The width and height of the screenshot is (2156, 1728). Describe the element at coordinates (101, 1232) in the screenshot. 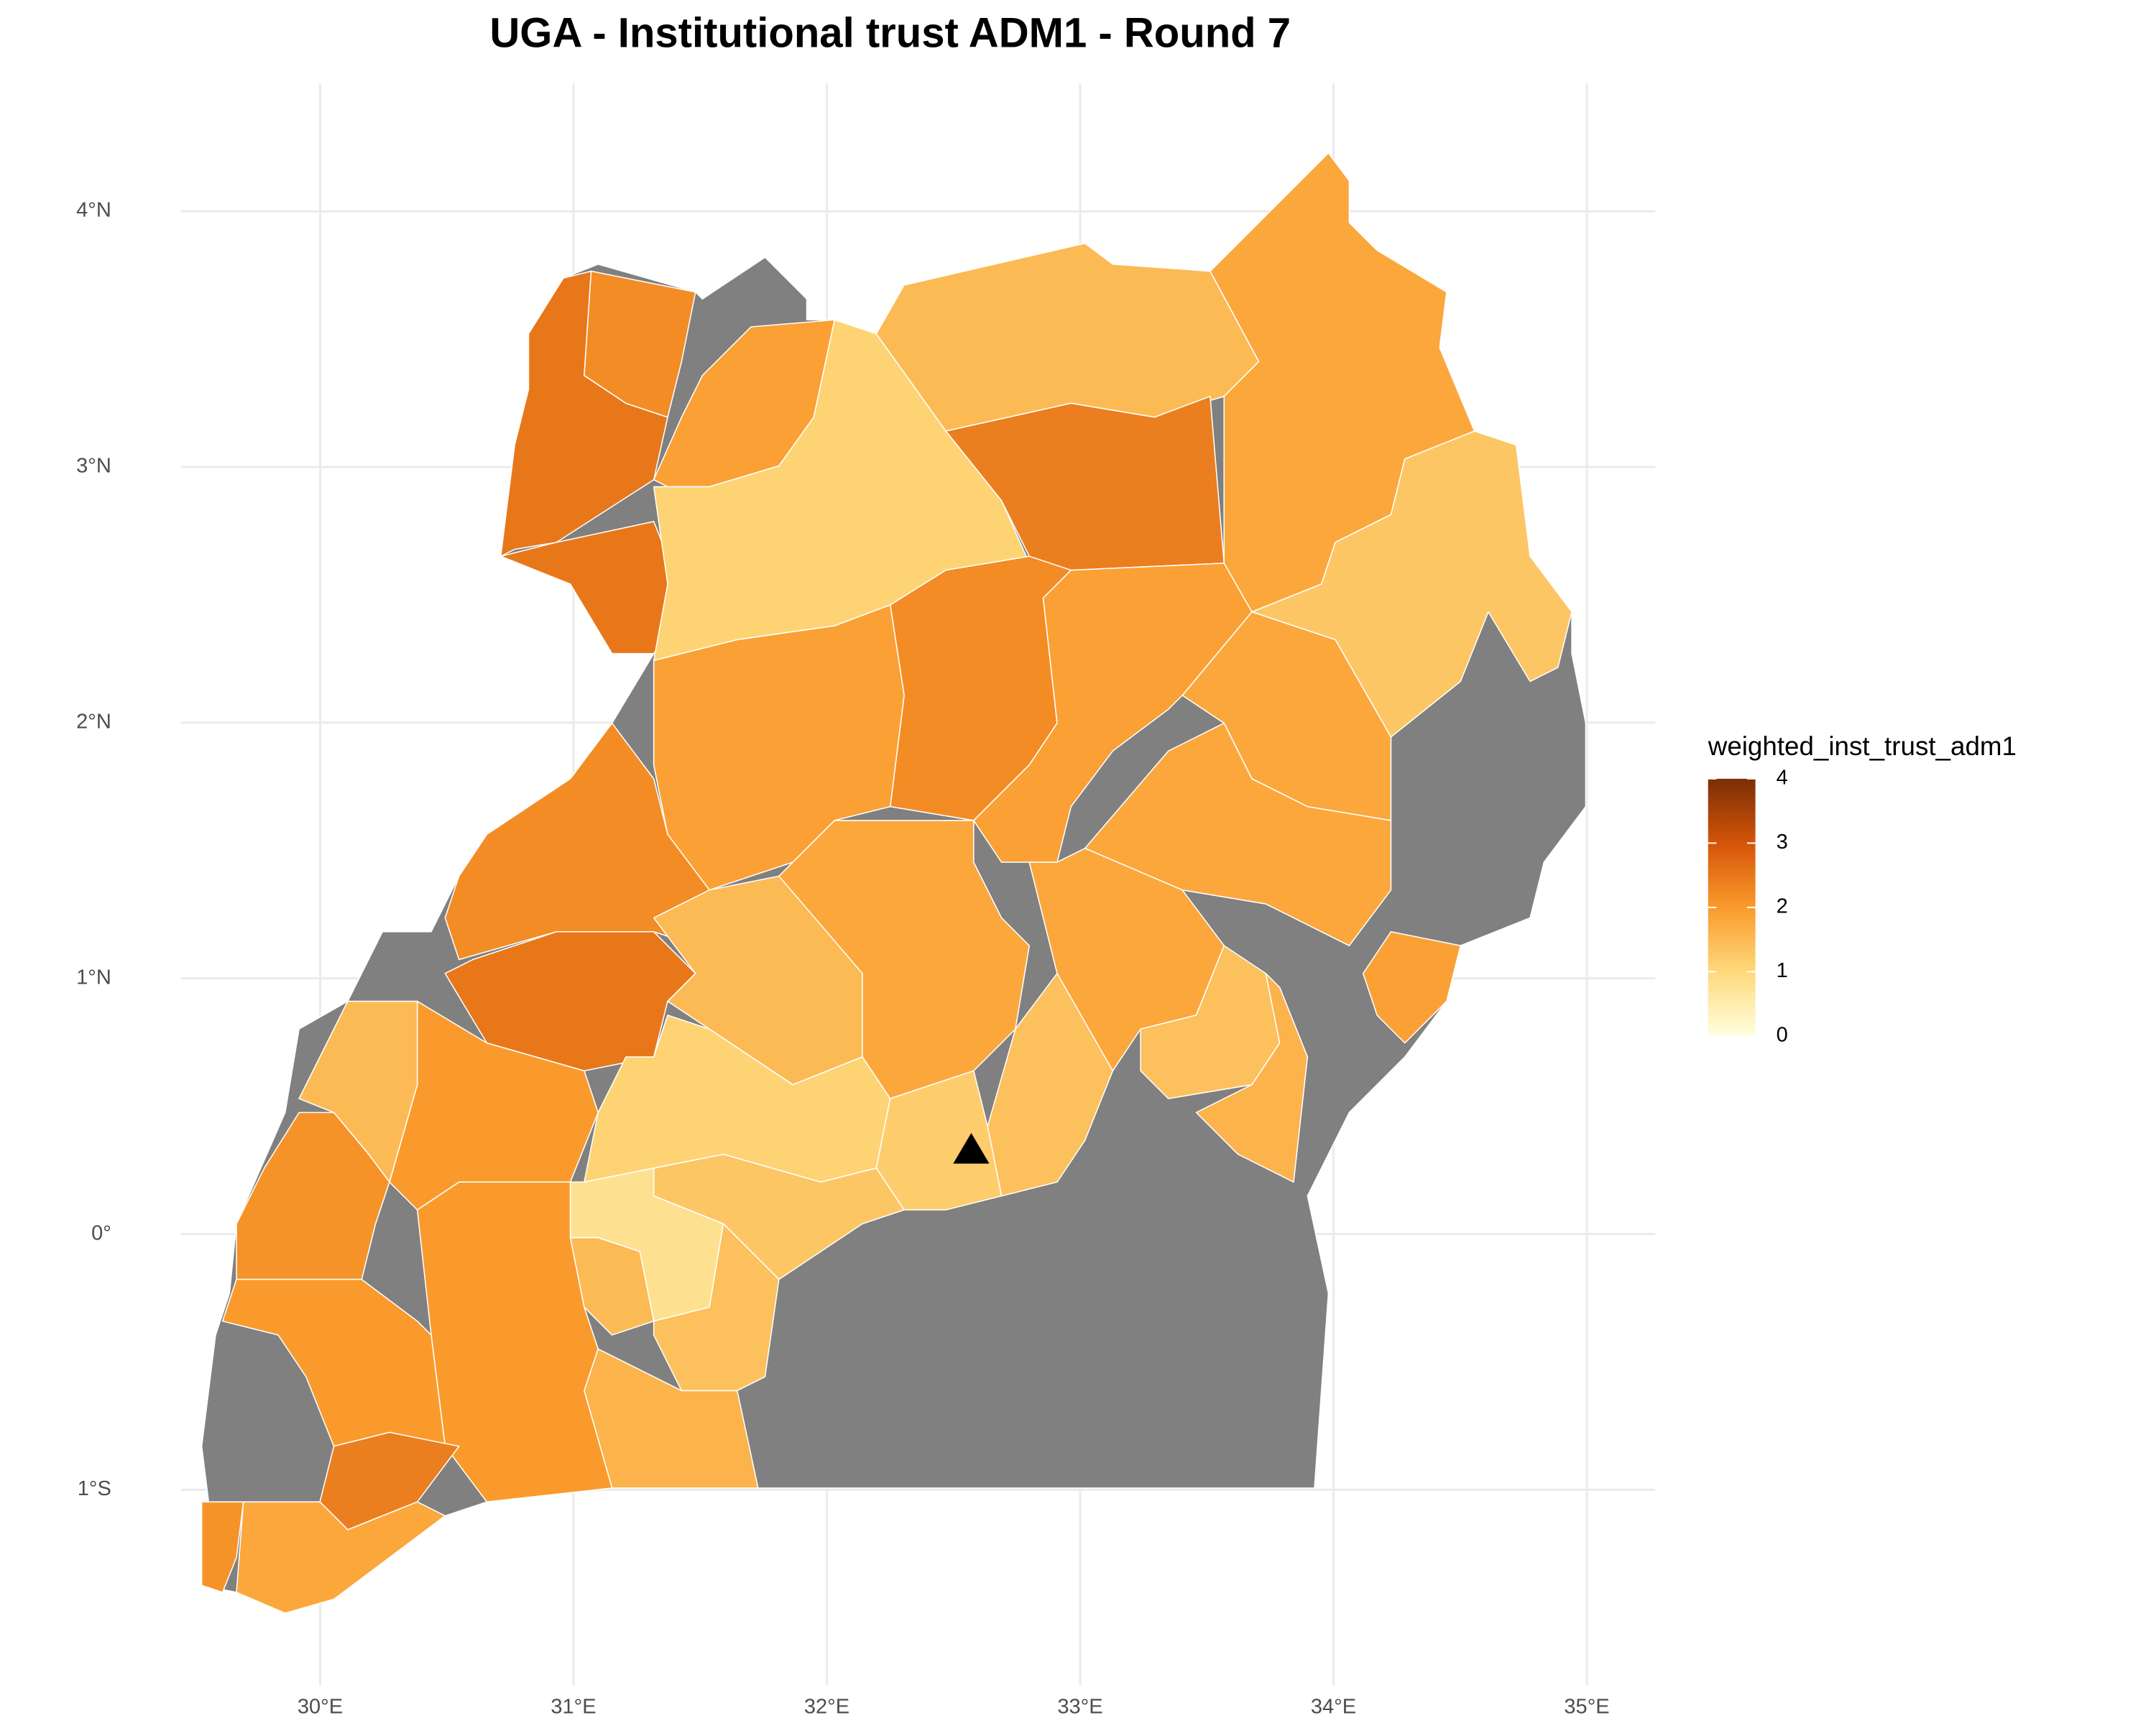

I see `y-tick-label: 0°` at that location.